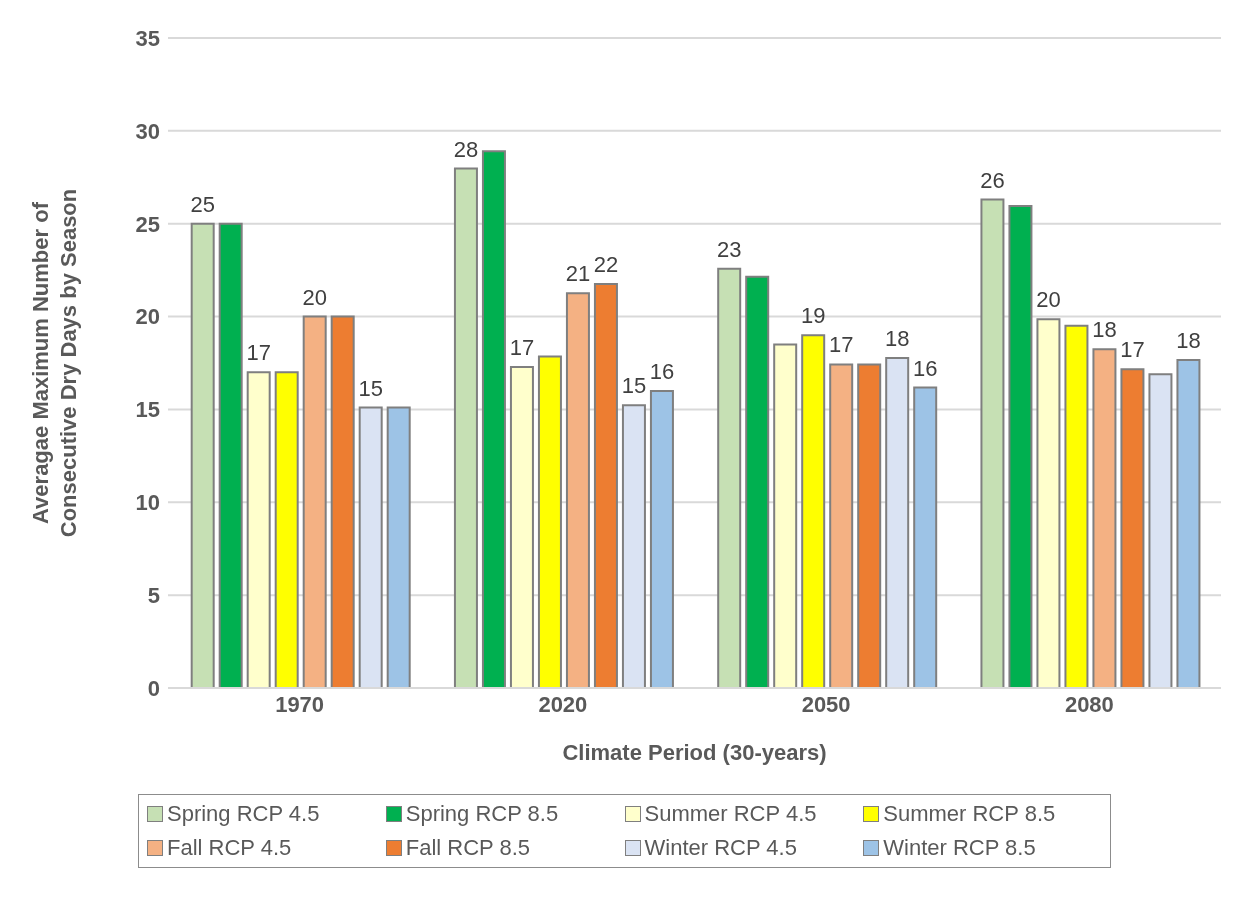  I want to click on x-axis-title: Climate Period (30-years), so click(694, 752).